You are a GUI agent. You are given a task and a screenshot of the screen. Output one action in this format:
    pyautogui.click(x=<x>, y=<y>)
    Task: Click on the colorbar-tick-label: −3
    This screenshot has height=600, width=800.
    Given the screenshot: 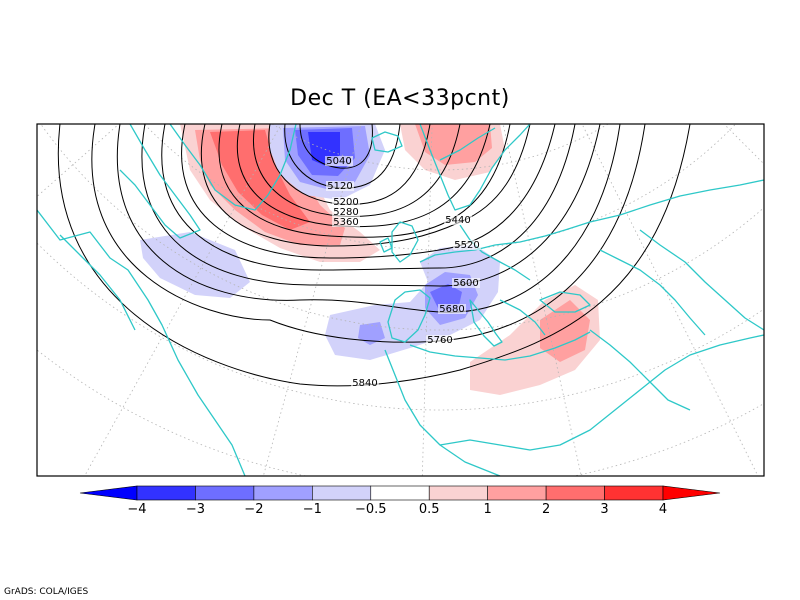 What is the action you would take?
    pyautogui.click(x=195, y=509)
    